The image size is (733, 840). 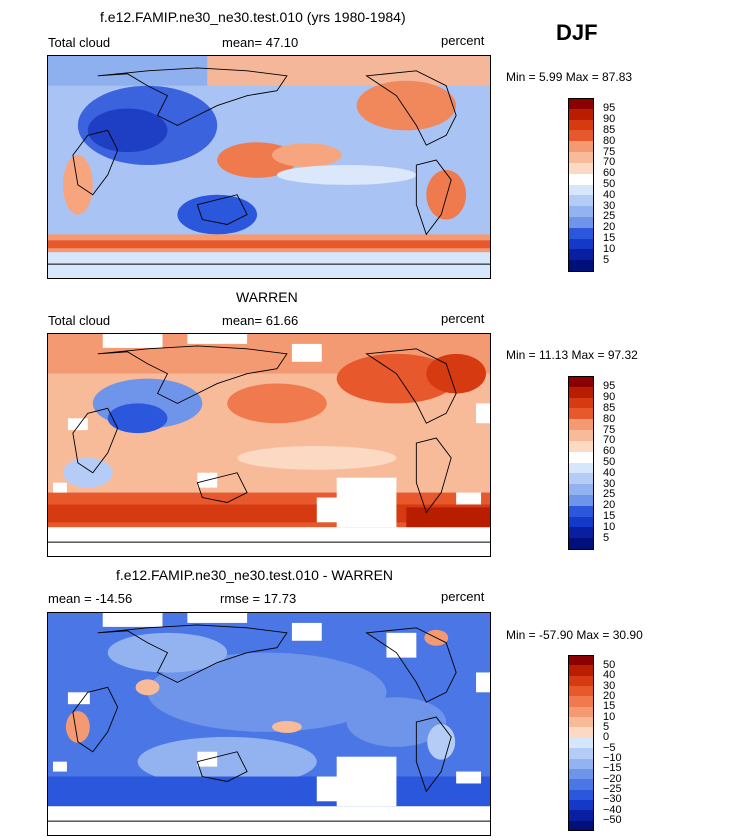 What do you see at coordinates (260, 42) in the screenshot?
I see `panel1-mean-label: mean= 47.10` at bounding box center [260, 42].